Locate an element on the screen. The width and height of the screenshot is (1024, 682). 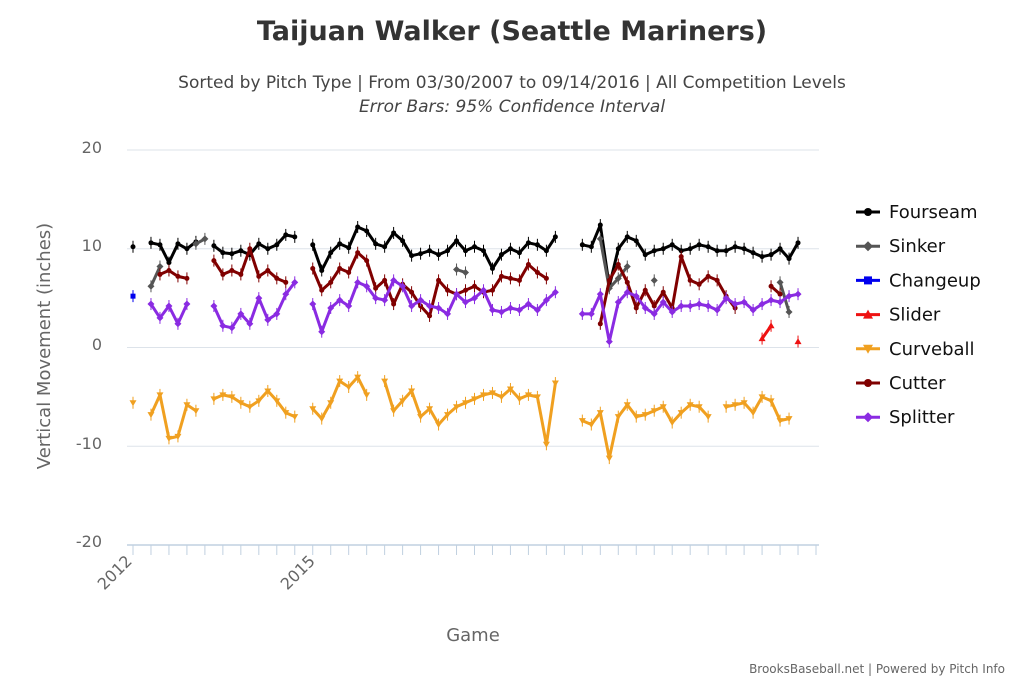
series-changeup is located at coordinates (133, 296).